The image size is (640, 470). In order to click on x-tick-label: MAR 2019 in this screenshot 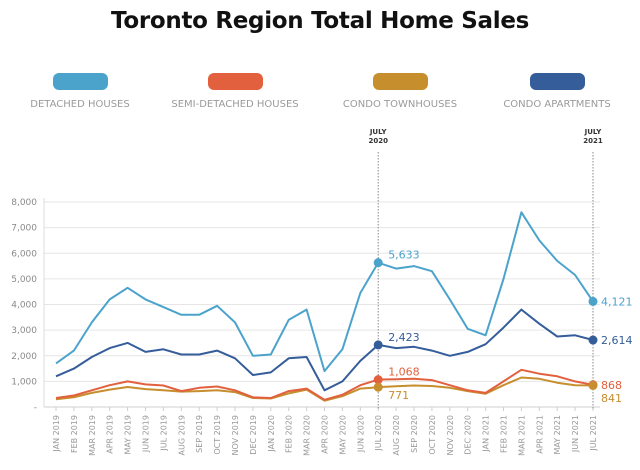, I will do `click(92, 435)`.